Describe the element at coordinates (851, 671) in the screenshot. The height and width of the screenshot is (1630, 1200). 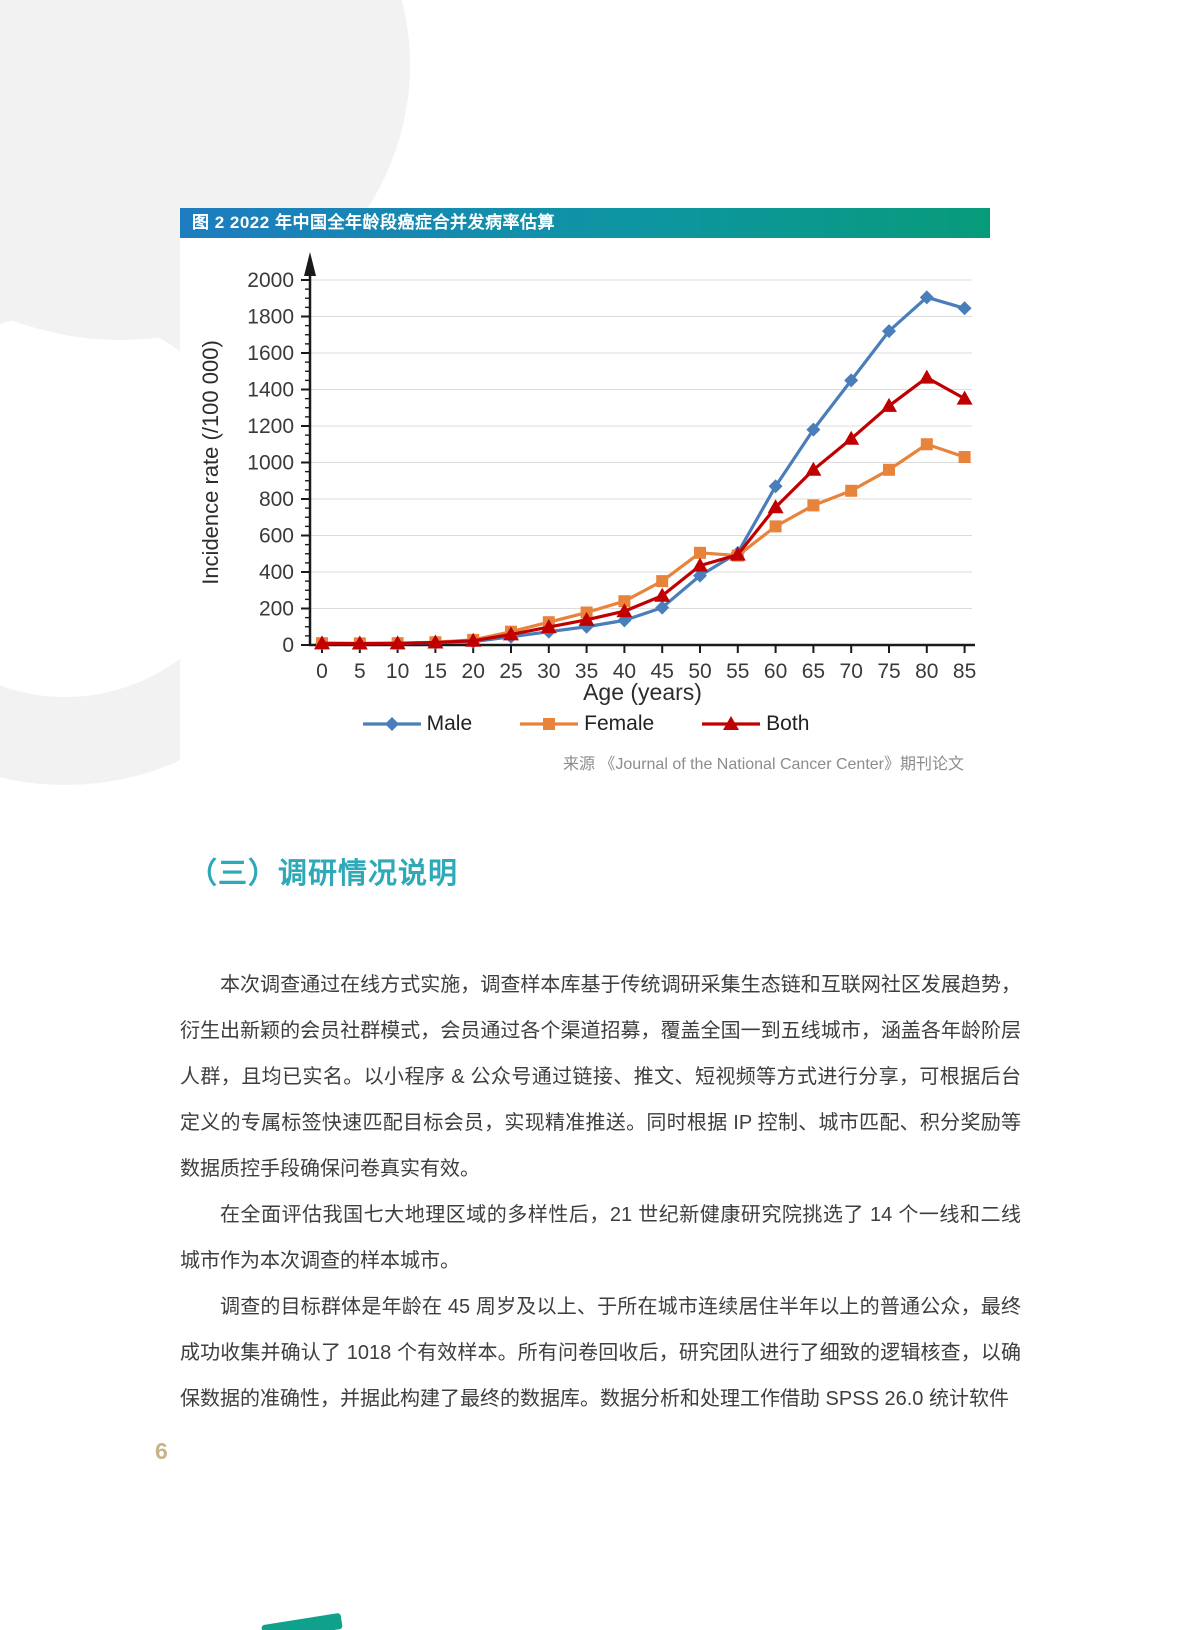
I see `svg-text: 70` at that location.